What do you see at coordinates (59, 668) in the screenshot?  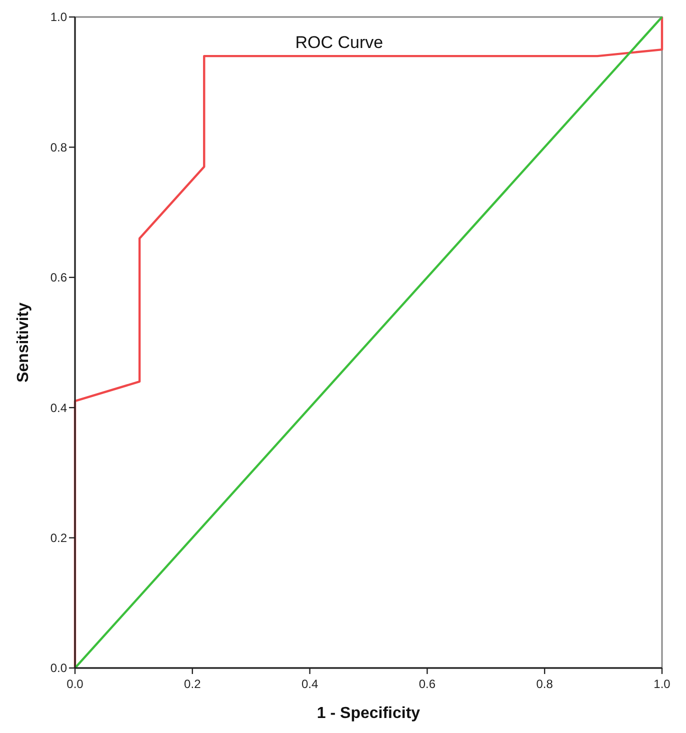 I see `y-tick-label: 0.0` at bounding box center [59, 668].